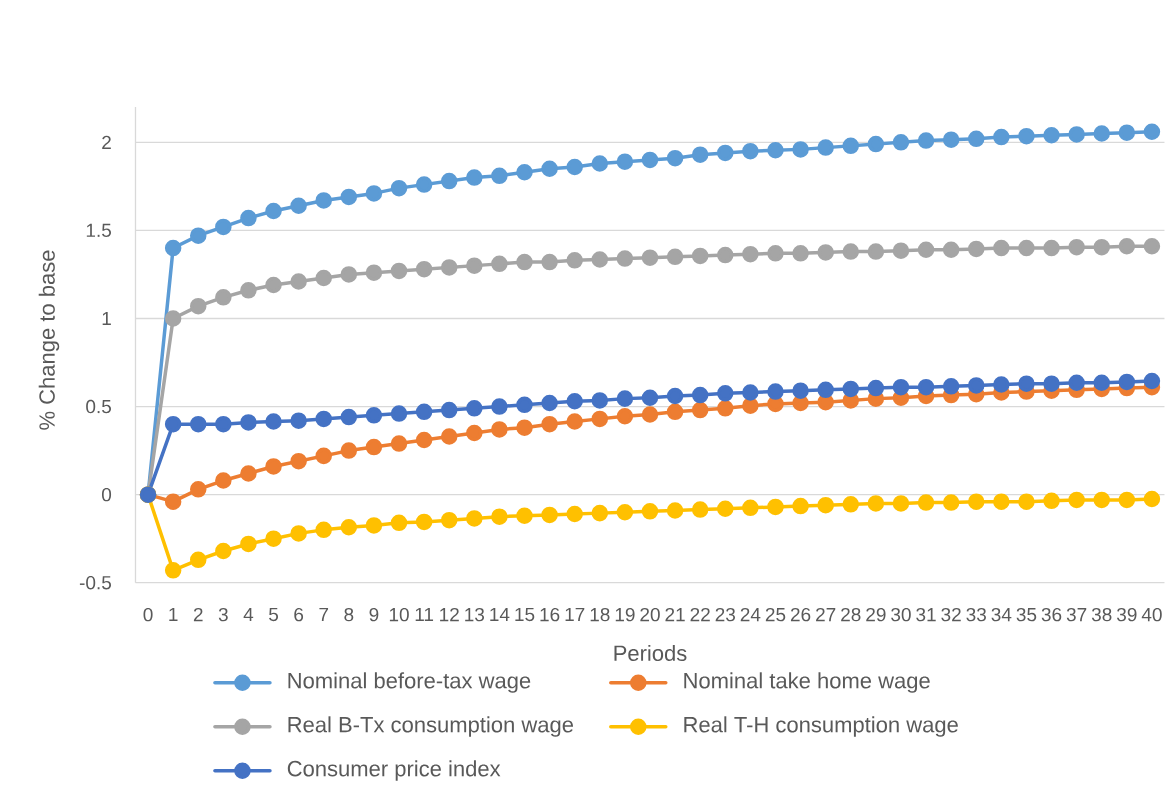 The width and height of the screenshot is (1175, 796). I want to click on x-tick-label: 25, so click(775, 614).